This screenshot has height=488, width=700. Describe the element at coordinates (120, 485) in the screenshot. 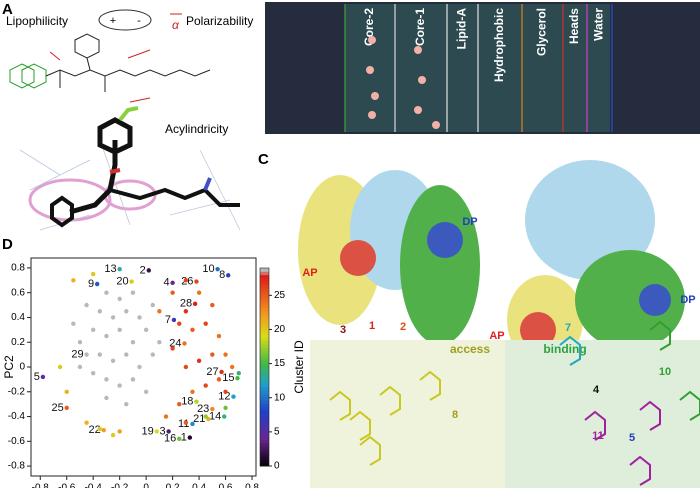

I see `x-tick-label: -0.2` at that location.